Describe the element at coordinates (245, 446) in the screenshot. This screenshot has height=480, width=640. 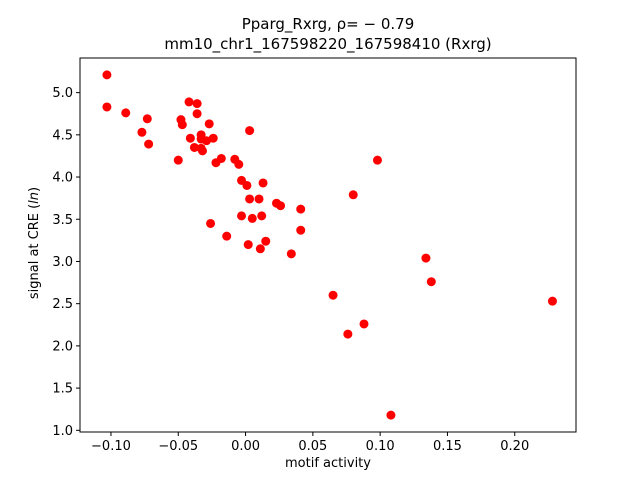
I see `x-tick-label: 0.00` at that location.